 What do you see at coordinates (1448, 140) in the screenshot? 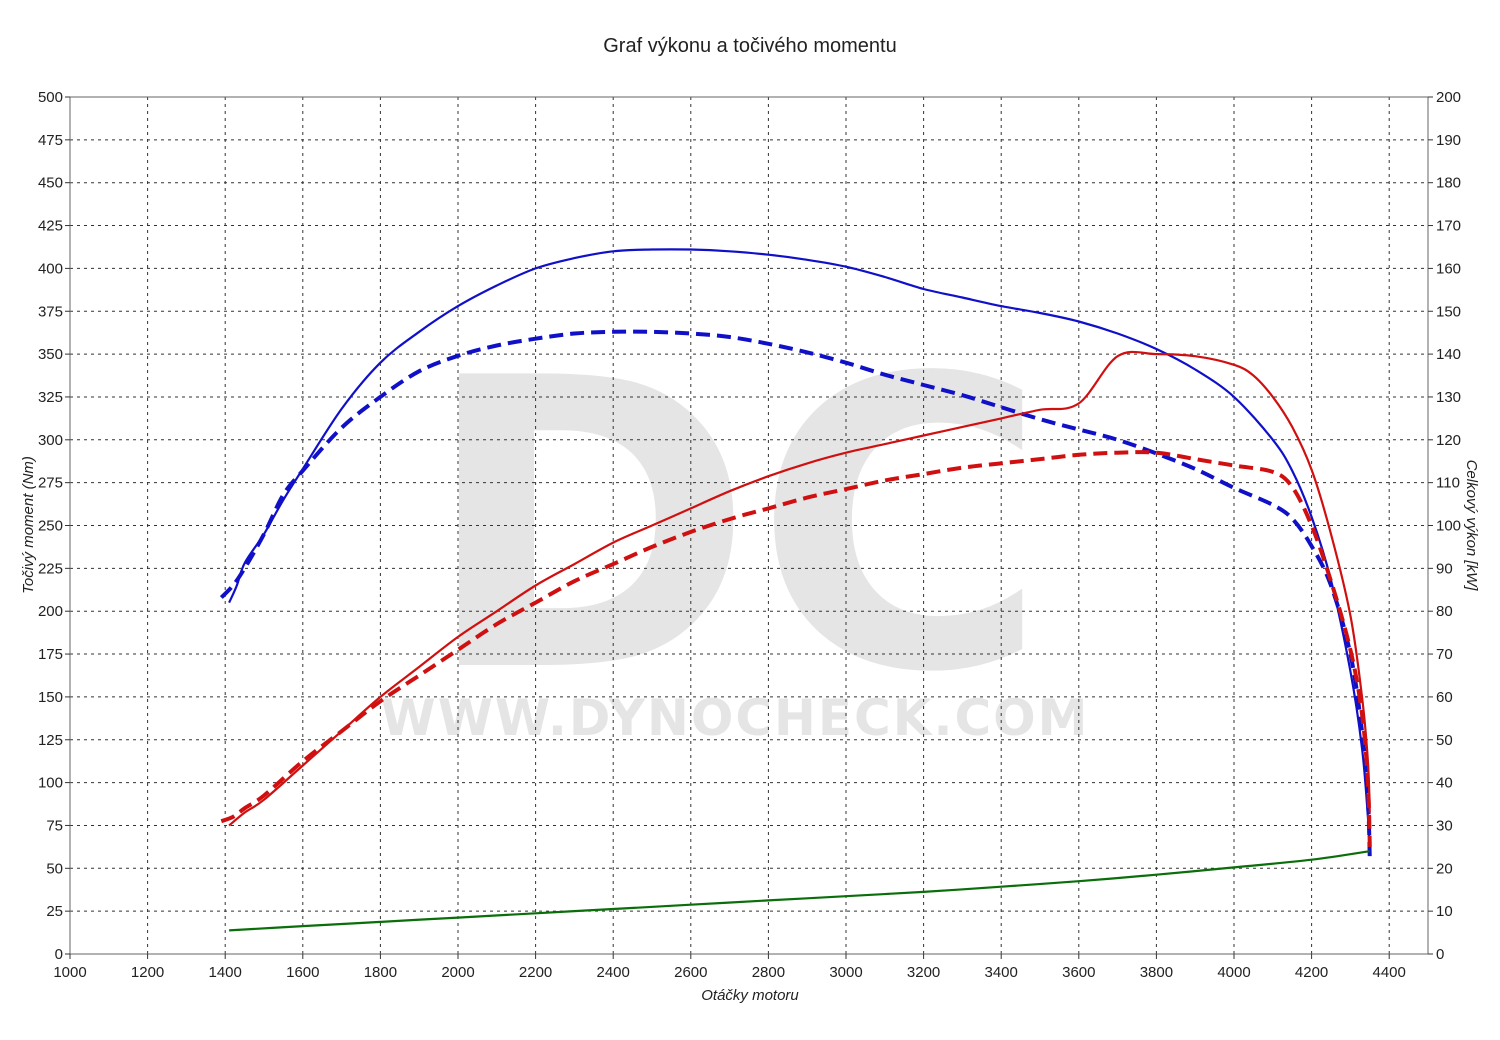
I see `y-right-tick-label: 190` at bounding box center [1448, 140].